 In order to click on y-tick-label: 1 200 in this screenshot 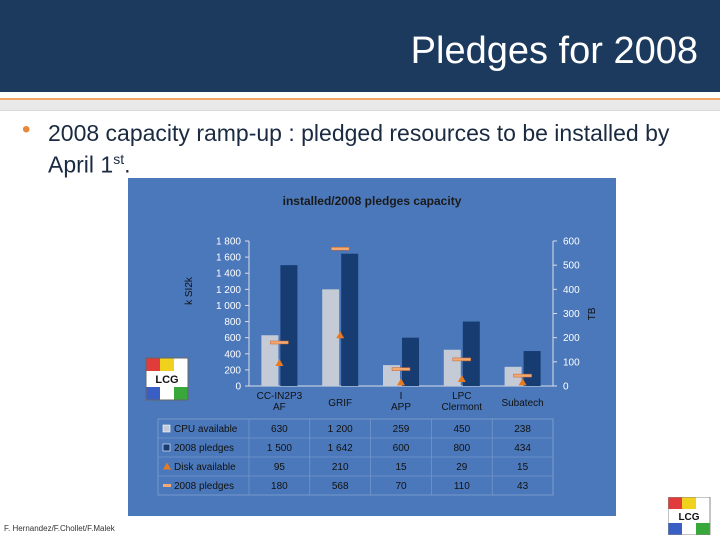, I will do `click(228, 290)`.